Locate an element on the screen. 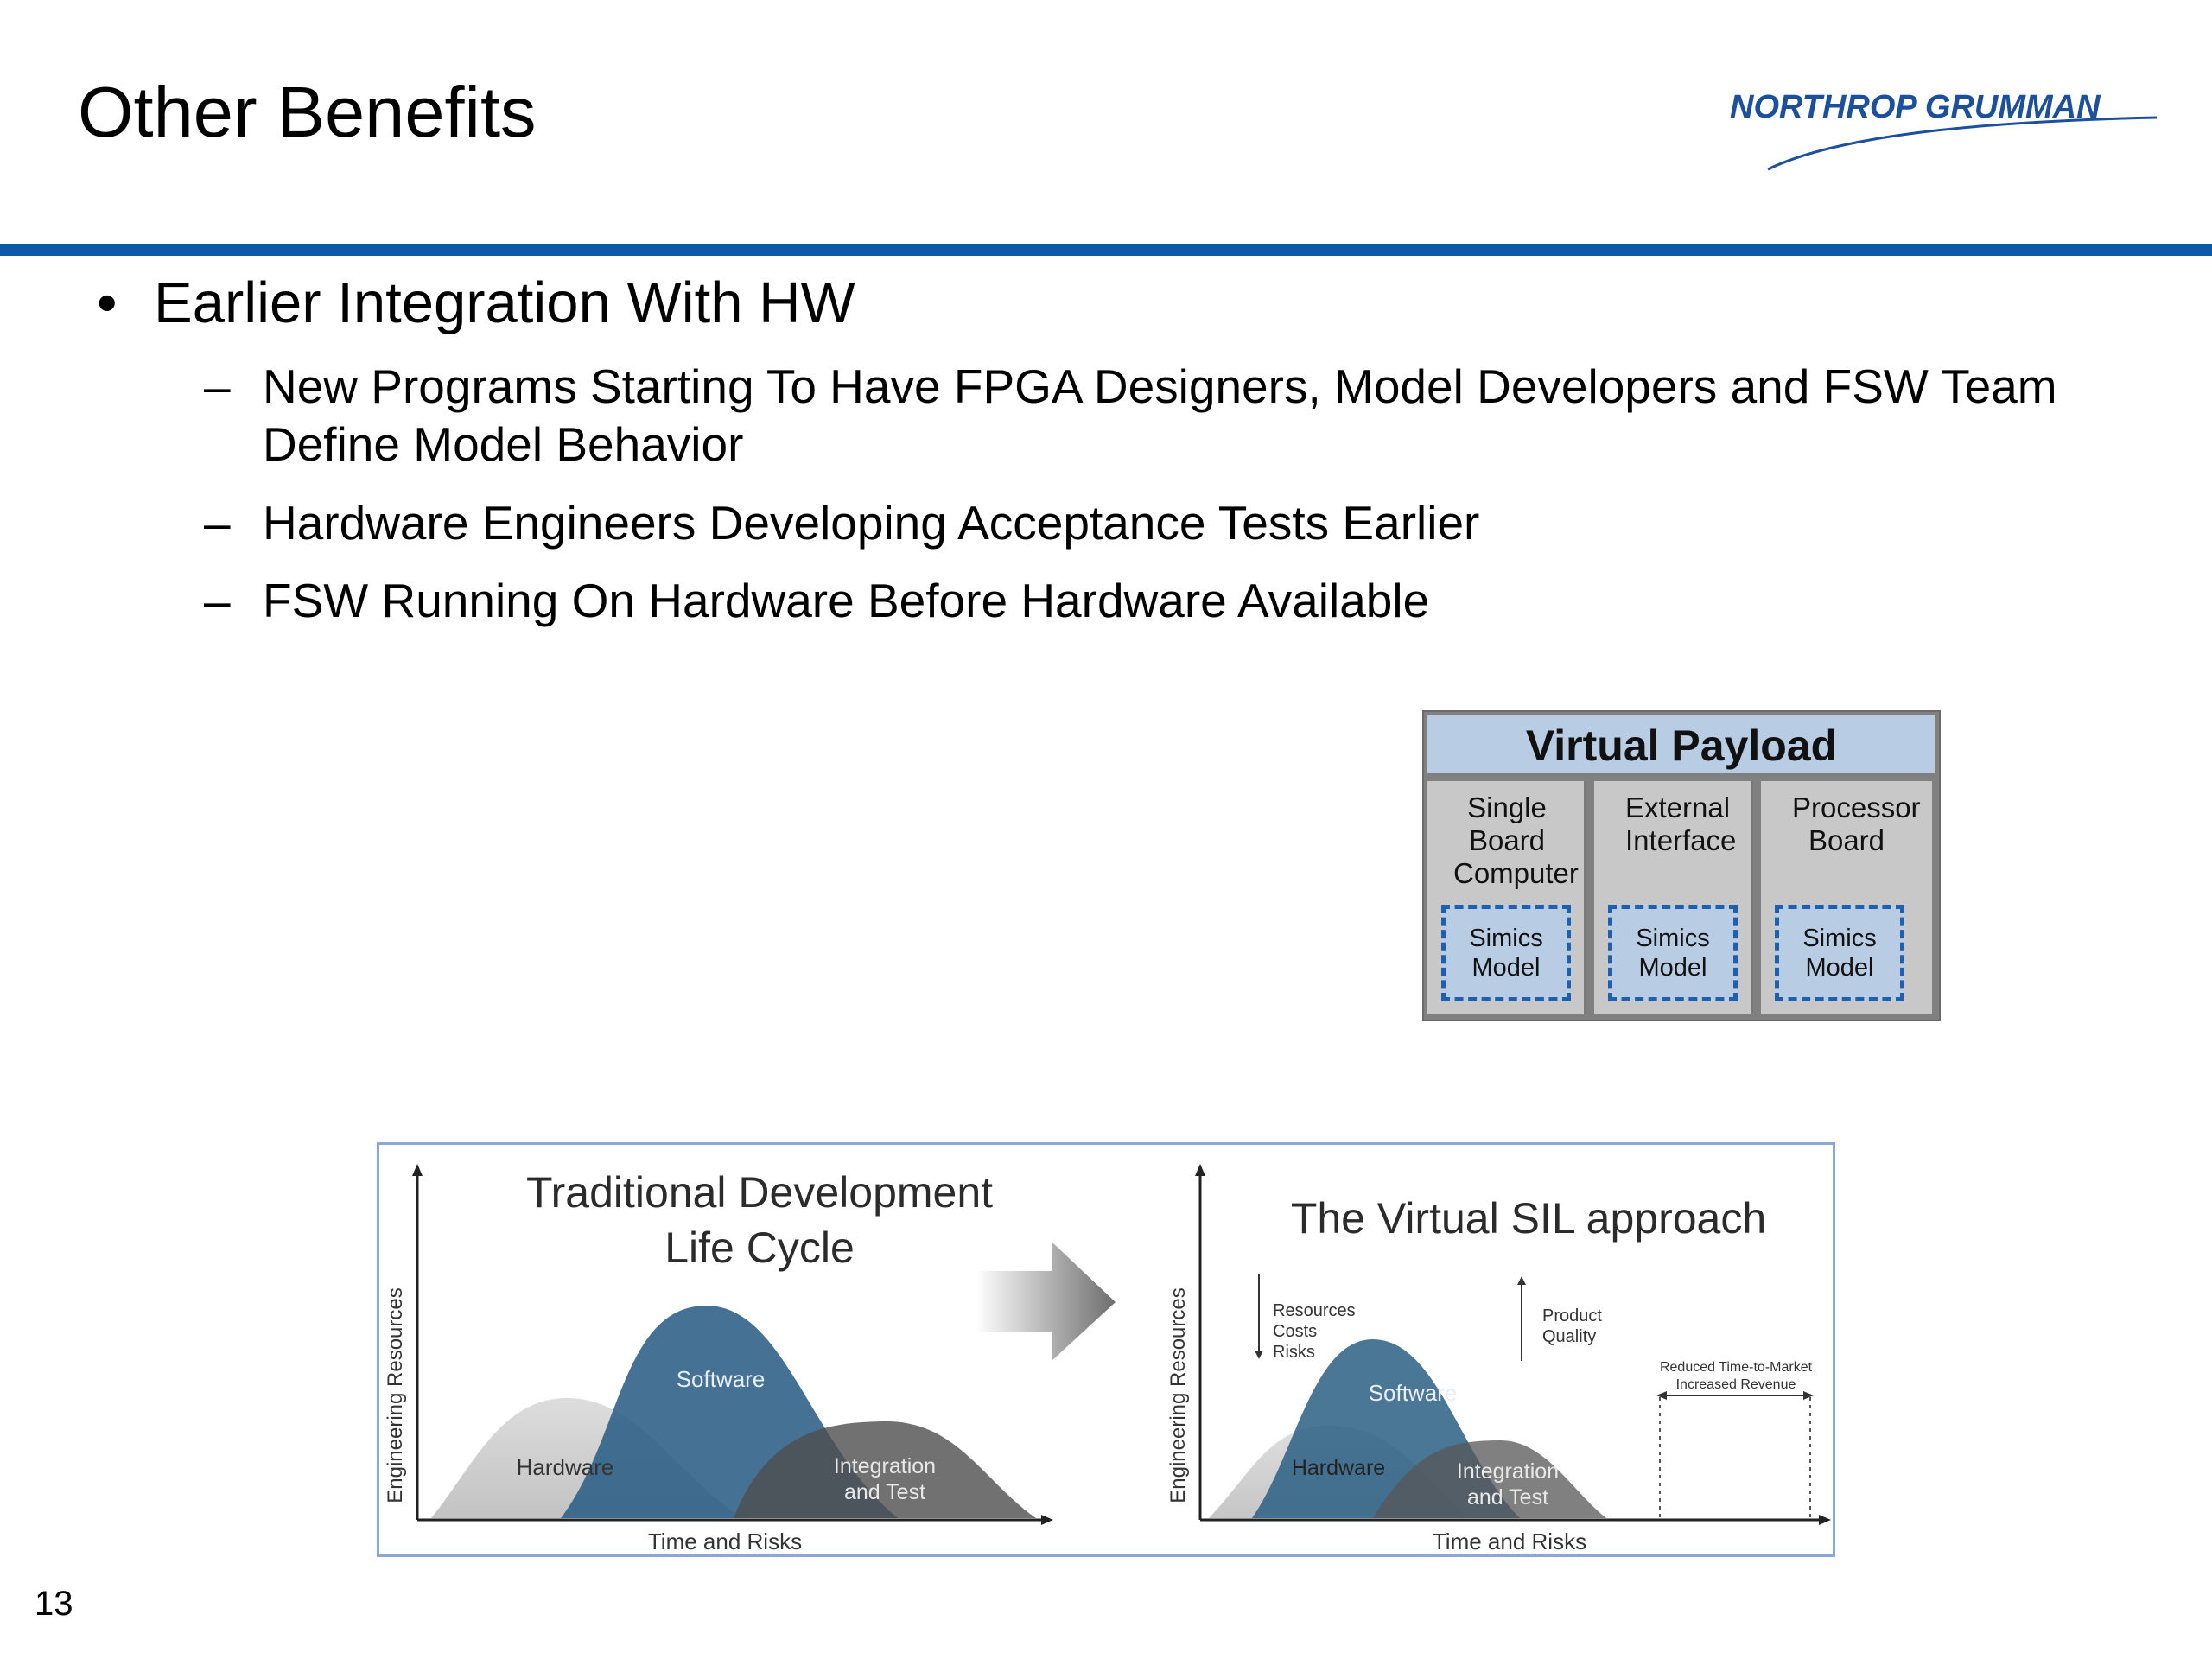  northrop-grumman-logo: NORTHROP GRUMMAN is located at coordinates (1949, 127).